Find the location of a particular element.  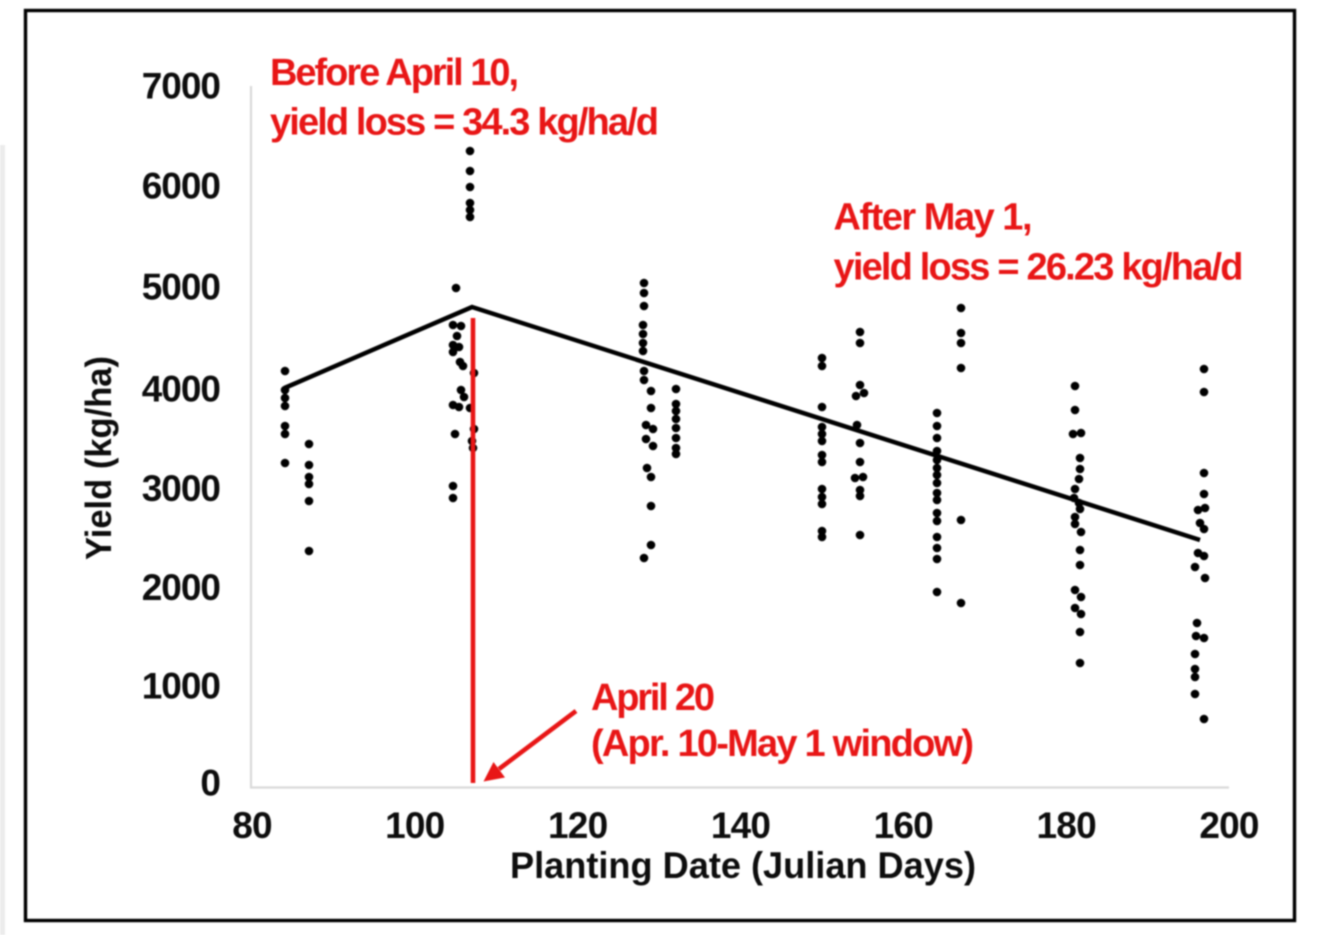

svg-text: 0 is located at coordinates (210, 782).